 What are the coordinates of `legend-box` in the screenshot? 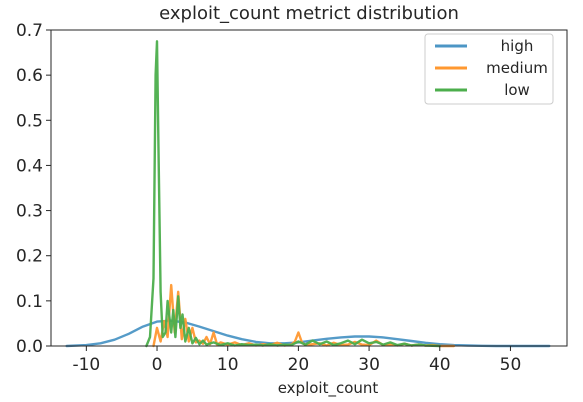 It's located at (489, 69).